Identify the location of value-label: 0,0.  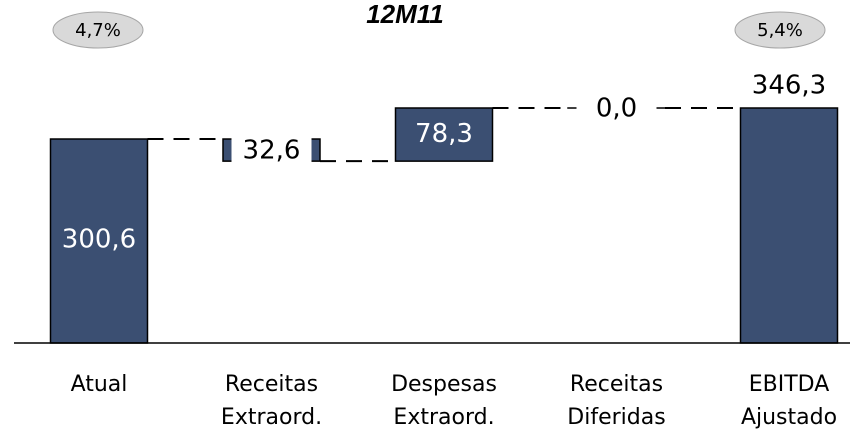
(616, 109).